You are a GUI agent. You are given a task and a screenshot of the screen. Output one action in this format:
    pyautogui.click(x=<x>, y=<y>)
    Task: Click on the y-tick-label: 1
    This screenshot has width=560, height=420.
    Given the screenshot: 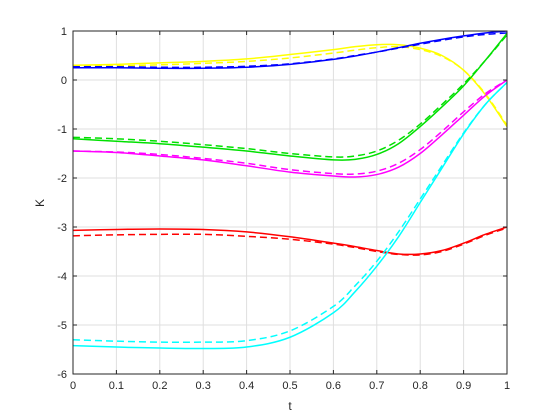 What is the action you would take?
    pyautogui.click(x=64, y=32)
    